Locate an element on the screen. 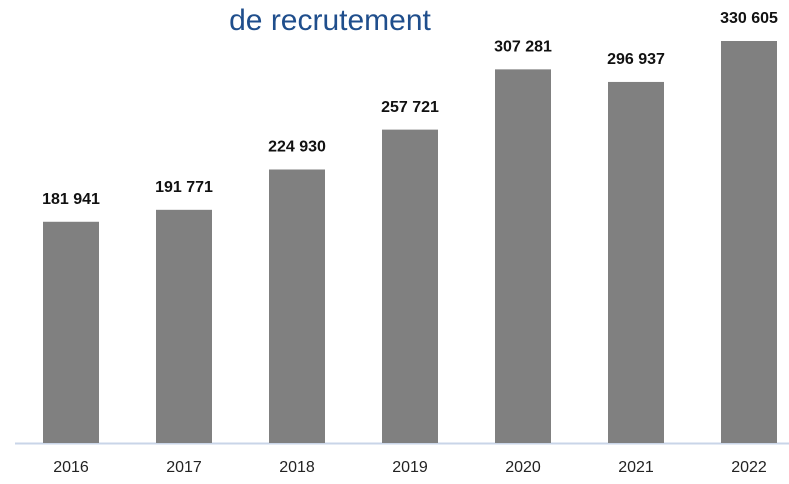 The height and width of the screenshot is (484, 789). x-tick-label: 2017 is located at coordinates (184, 467).